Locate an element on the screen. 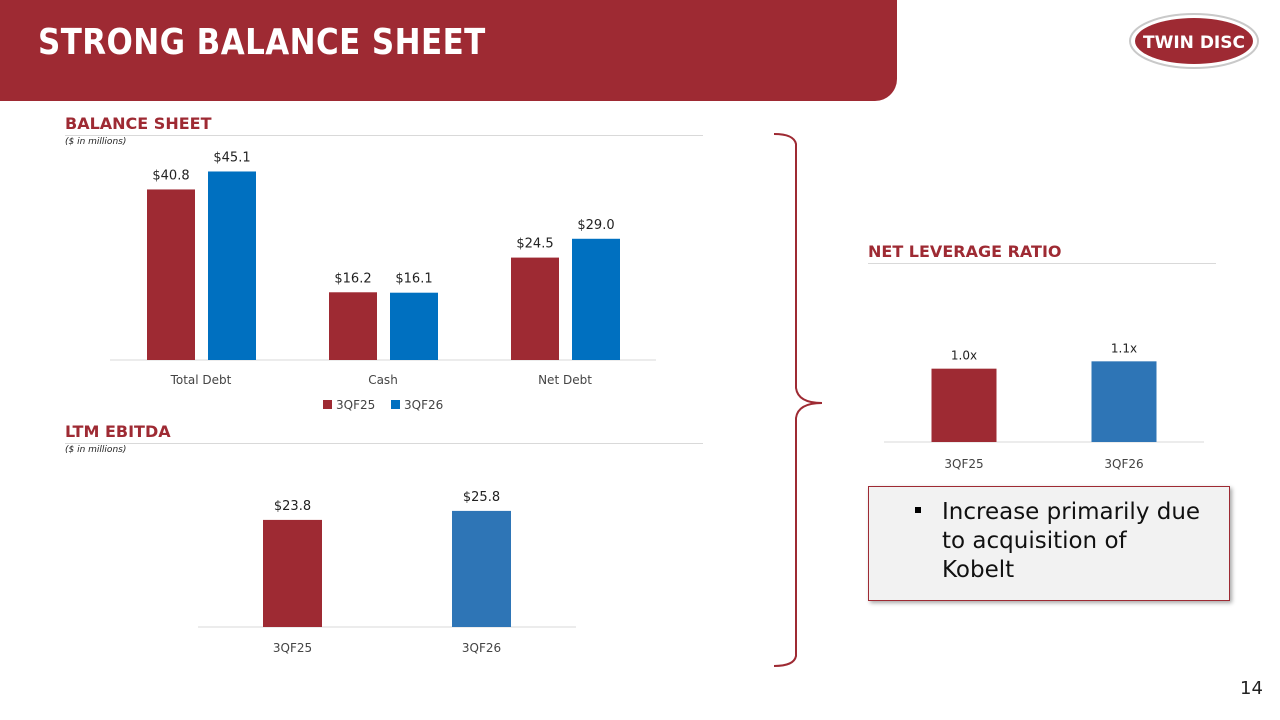 This screenshot has width=1280, height=720. bs-bar-net-debt-3qf26 is located at coordinates (596, 299).